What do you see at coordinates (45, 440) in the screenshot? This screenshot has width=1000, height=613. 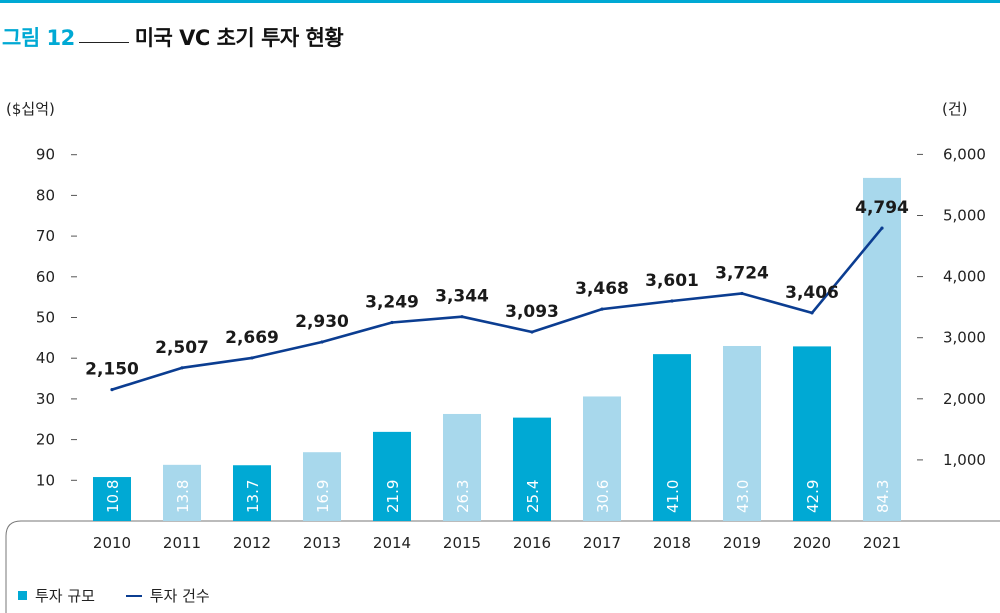 I see `left-axis-tick-label: 20` at bounding box center [45, 440].